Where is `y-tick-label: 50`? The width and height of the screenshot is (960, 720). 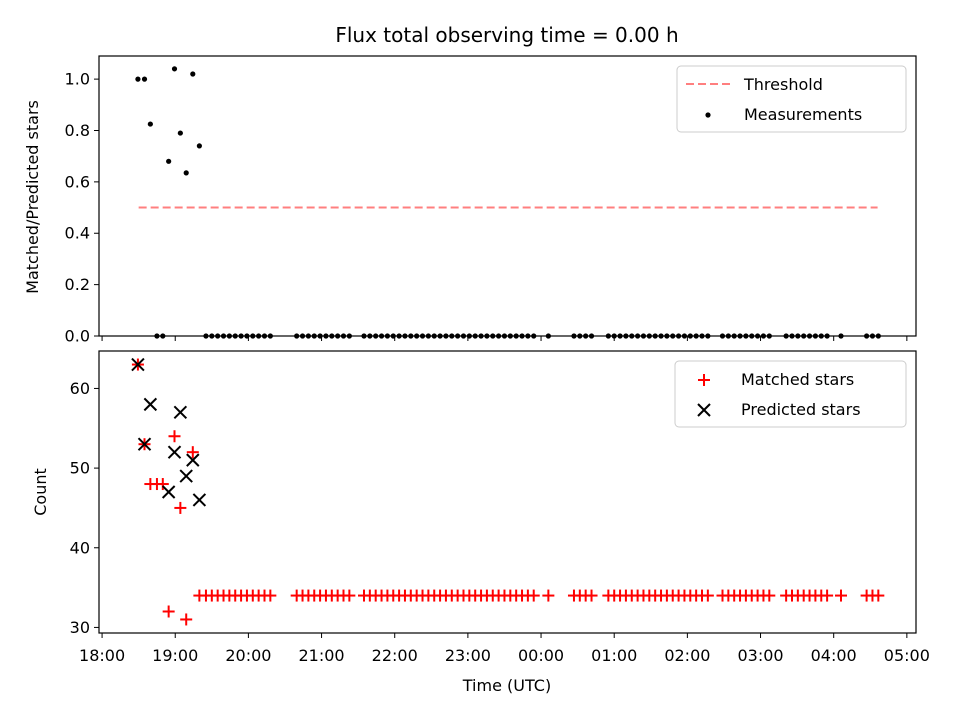 y-tick-label: 50 is located at coordinates (80, 468).